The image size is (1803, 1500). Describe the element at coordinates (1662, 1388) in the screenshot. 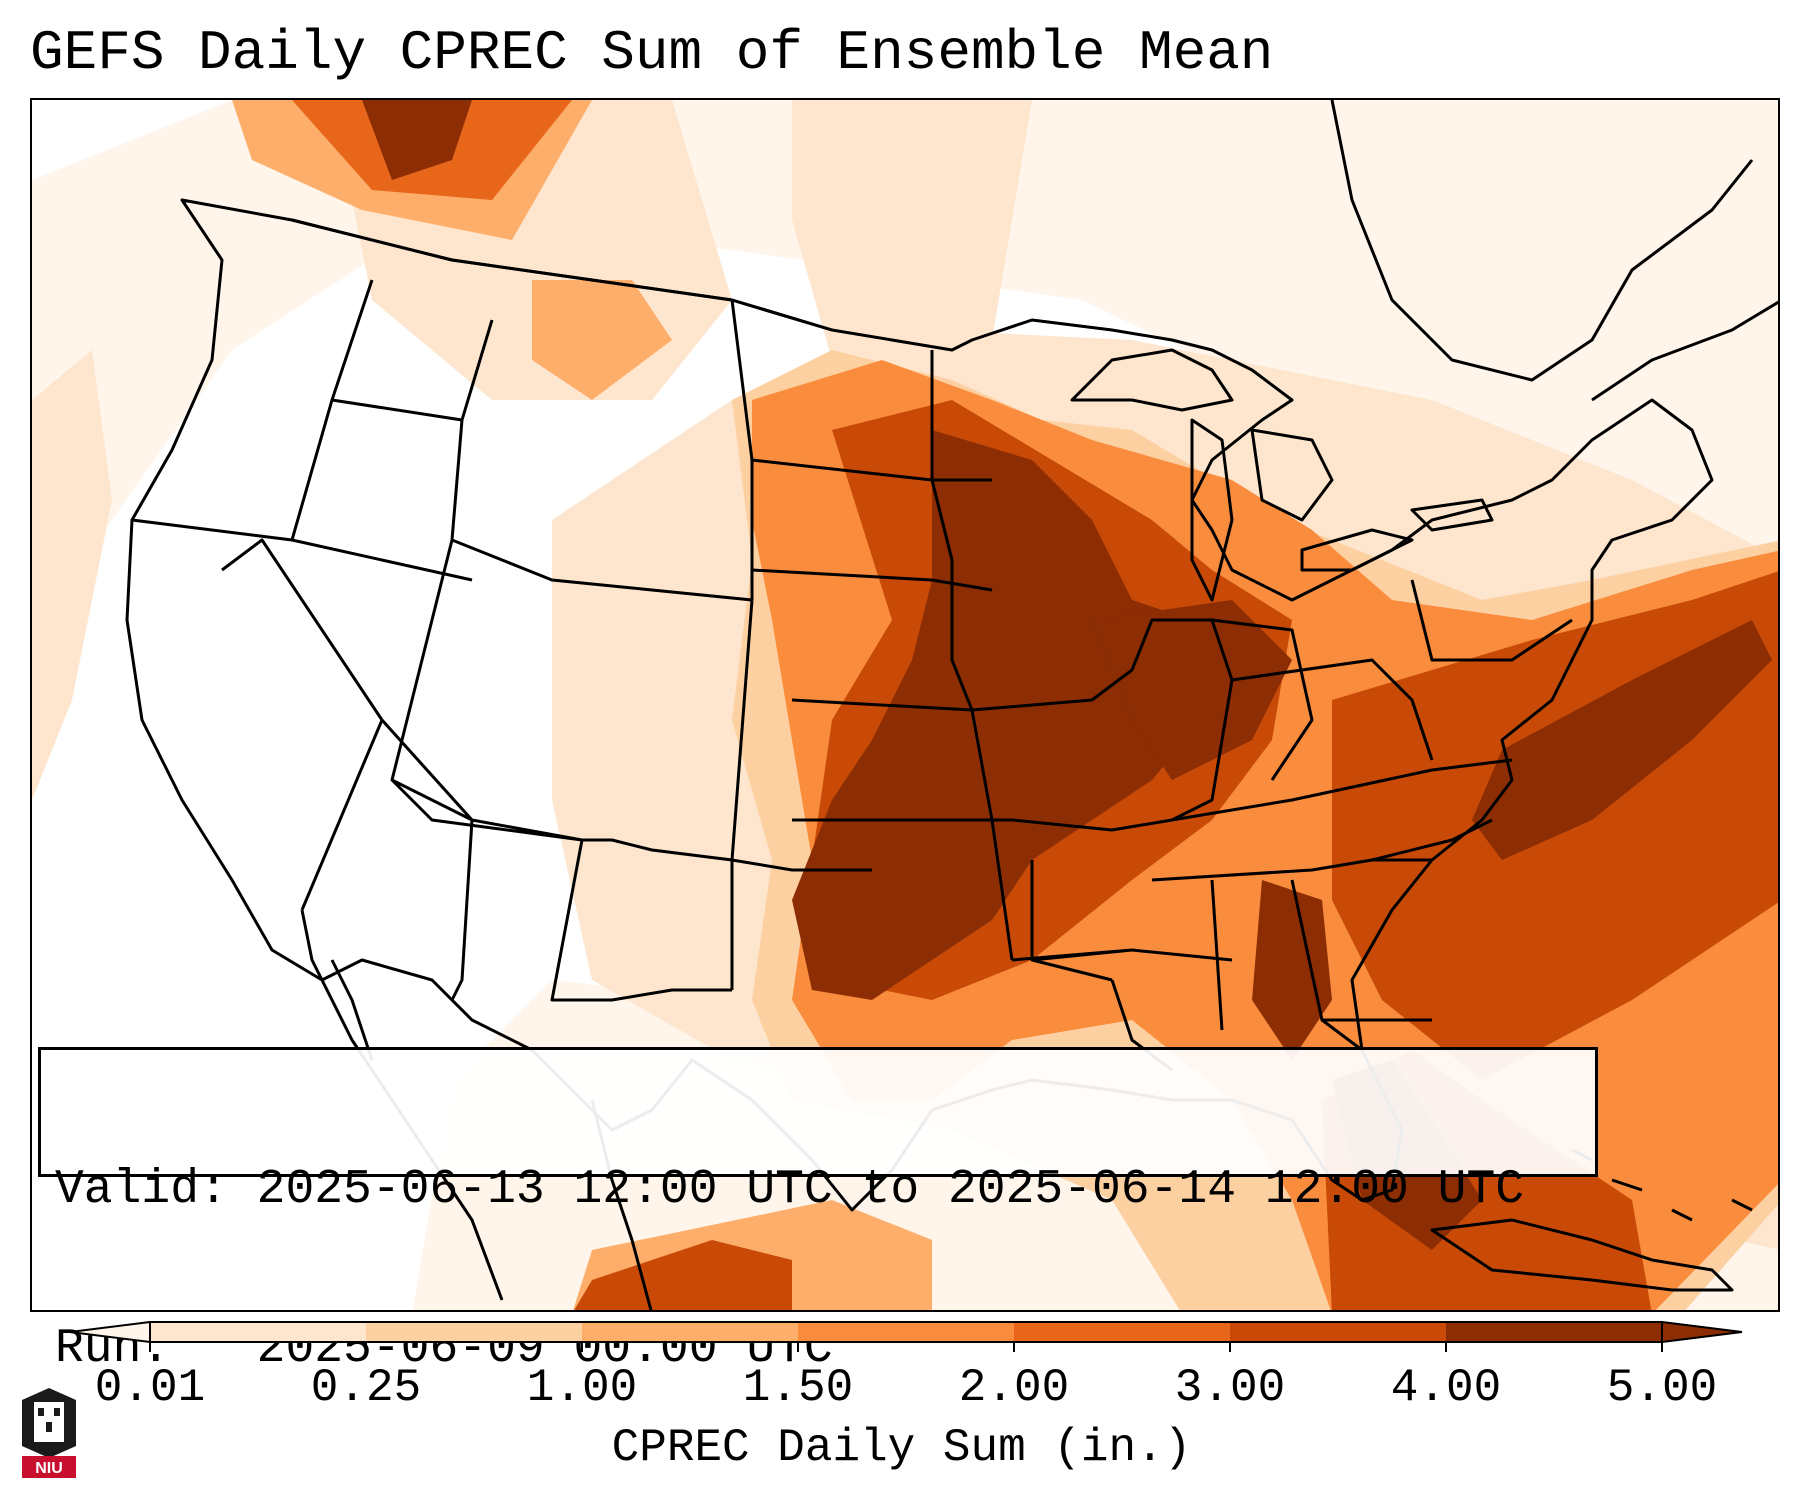

I see `colorbar-tick-label: 5.00` at that location.